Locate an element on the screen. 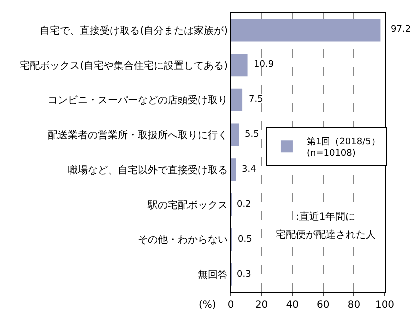 The image size is (419, 322). annotation: :直近1年間に is located at coordinates (326, 217).